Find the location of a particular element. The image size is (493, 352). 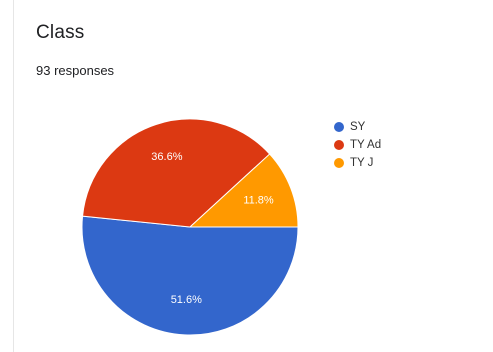

chart-legend: SY TY Ad TY J is located at coordinates (357, 145).